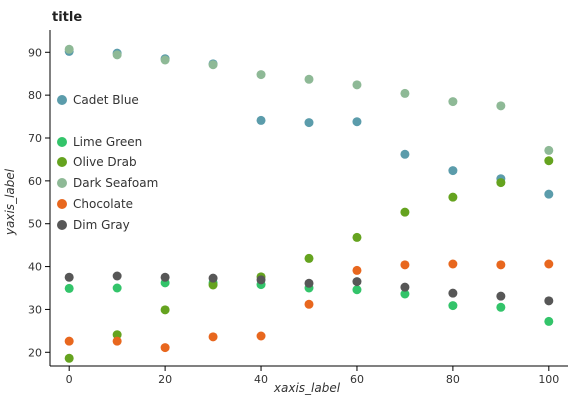 The width and height of the screenshot is (575, 400). Describe the element at coordinates (62, 204) in the screenshot. I see `legend-marker-chocolate` at that location.